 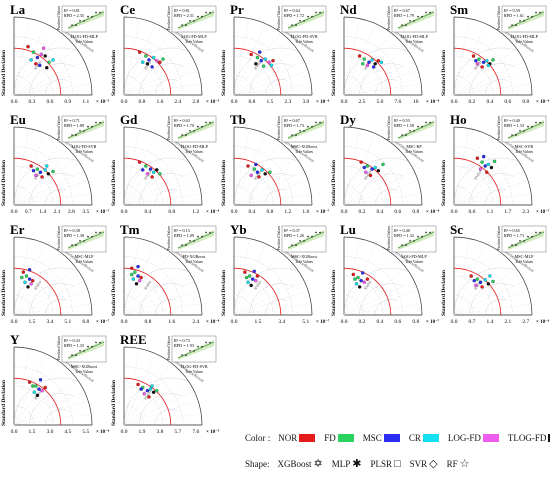 What do you see at coordinates (414, 256) in the screenshot?
I see `inset-model: LOG-FD-MLP` at bounding box center [414, 256].